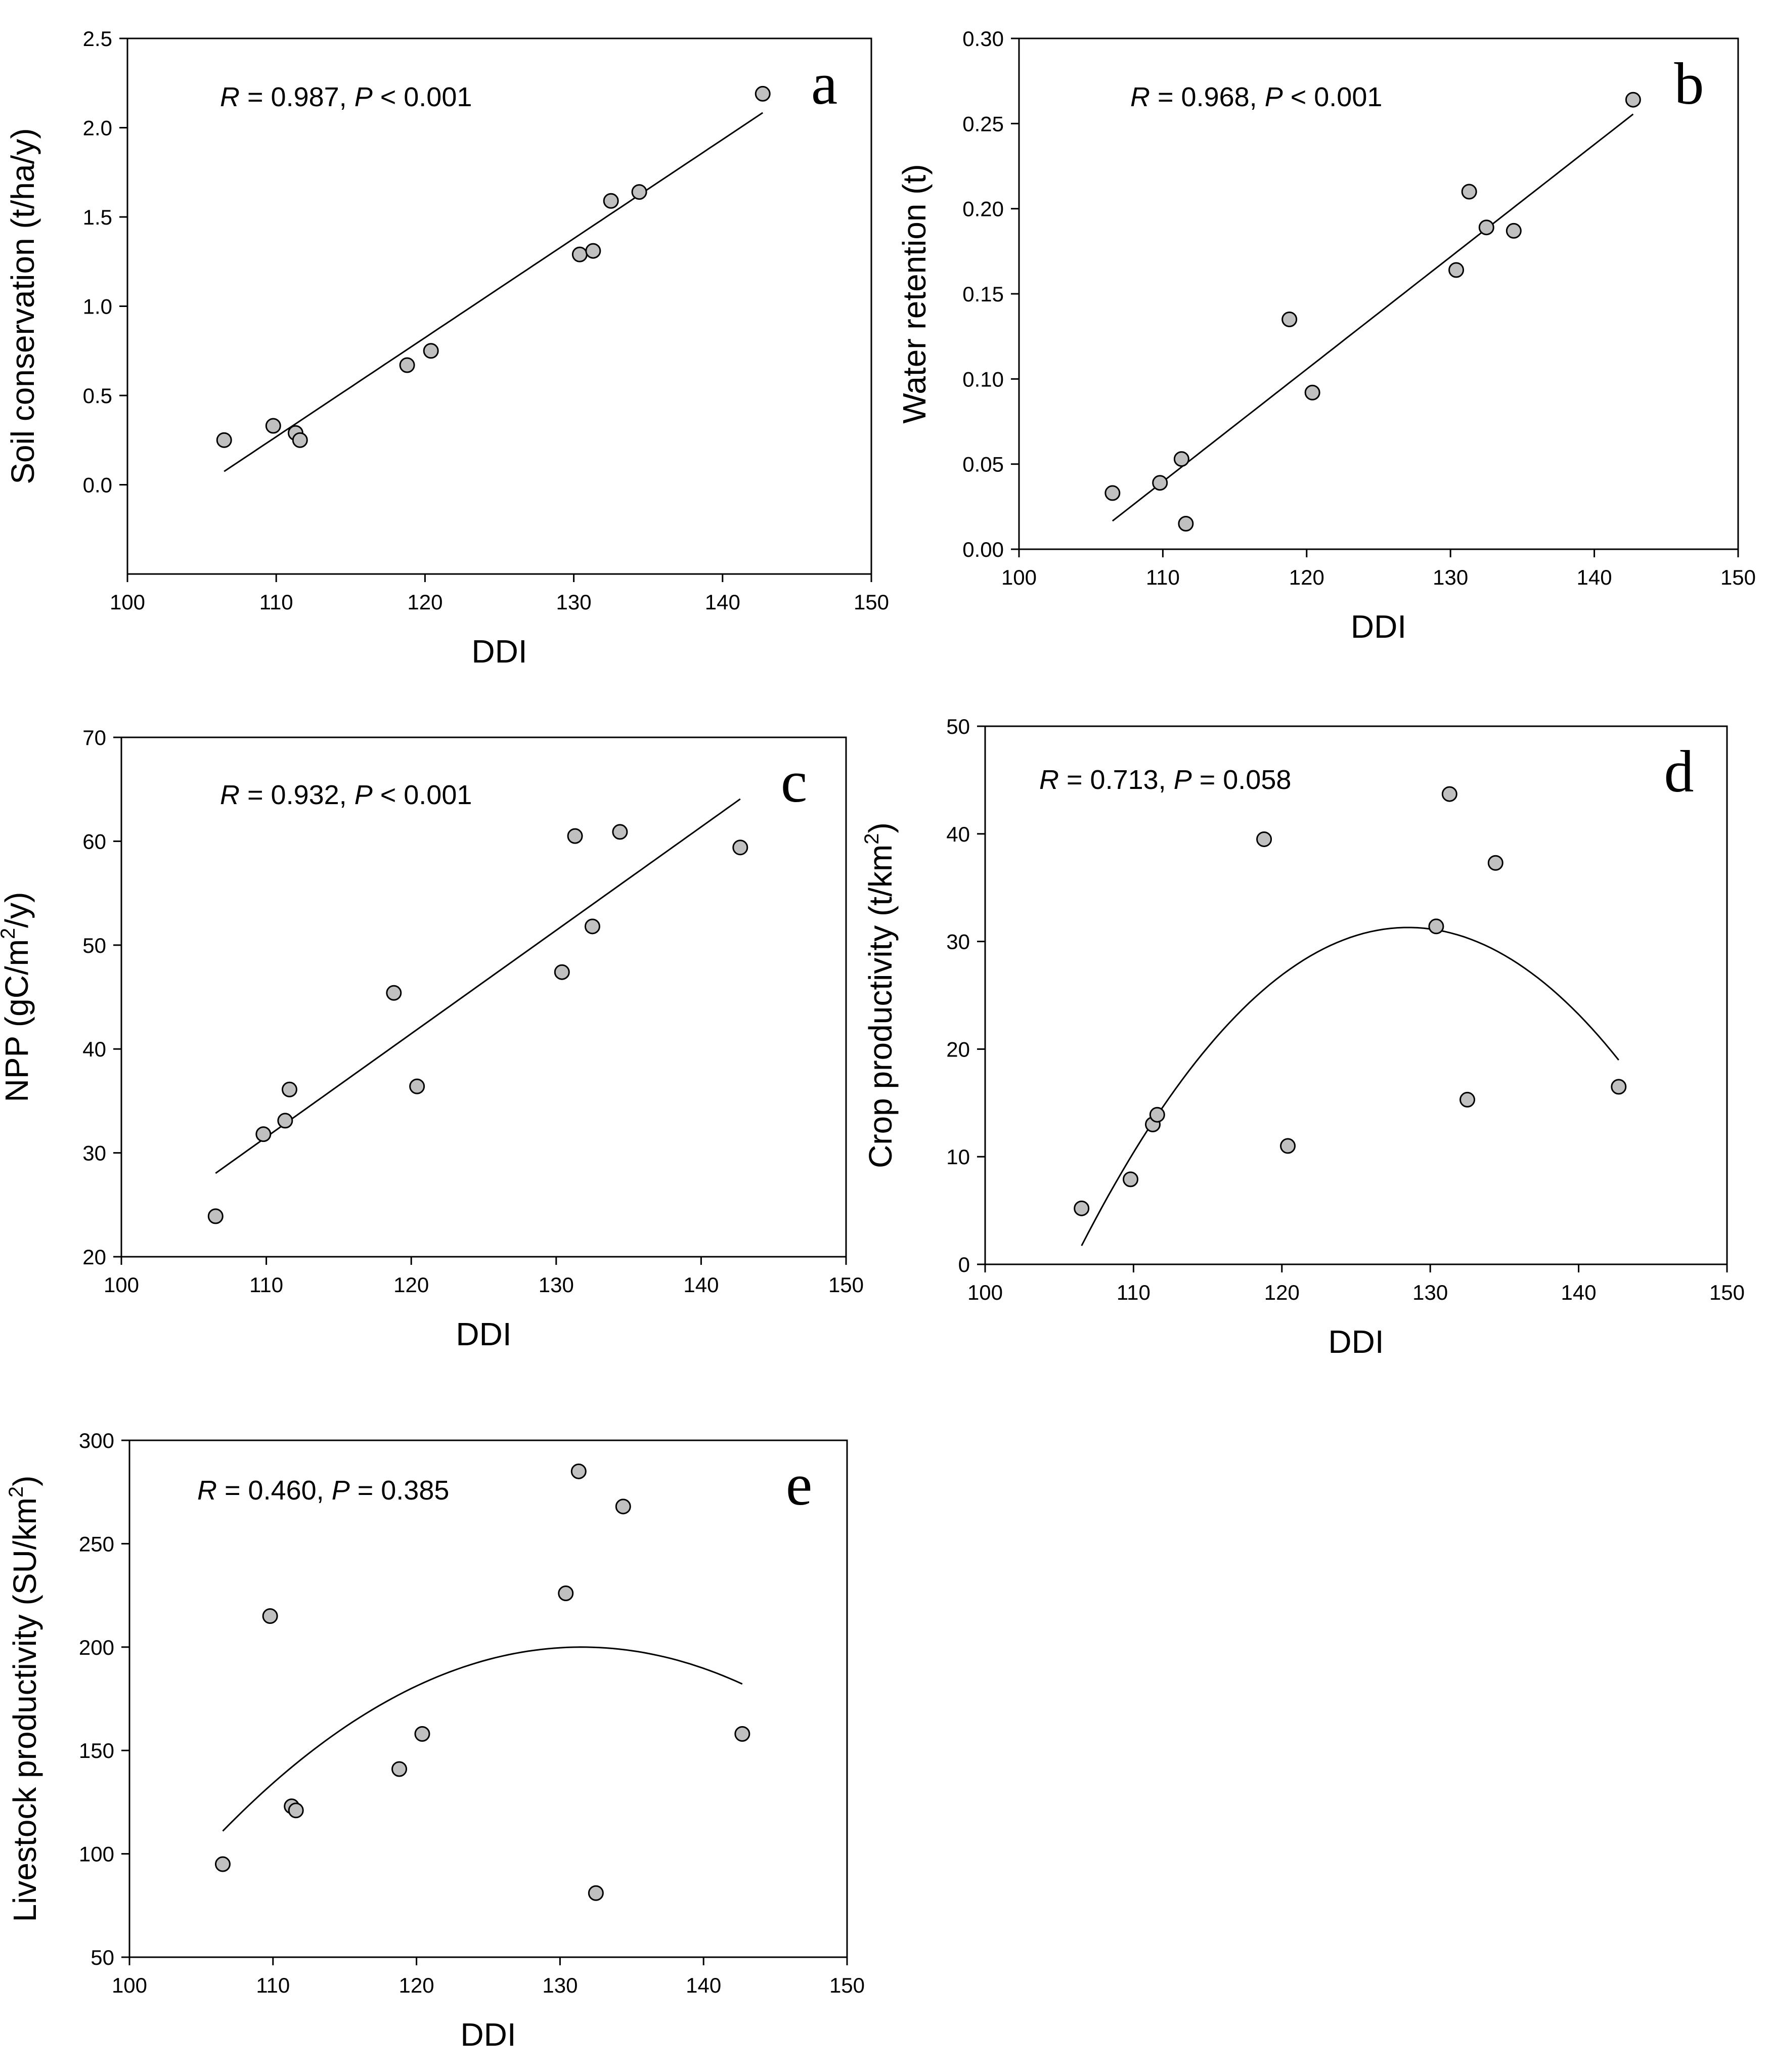  I want to click on y-tick-label: 20, so click(94, 1257).